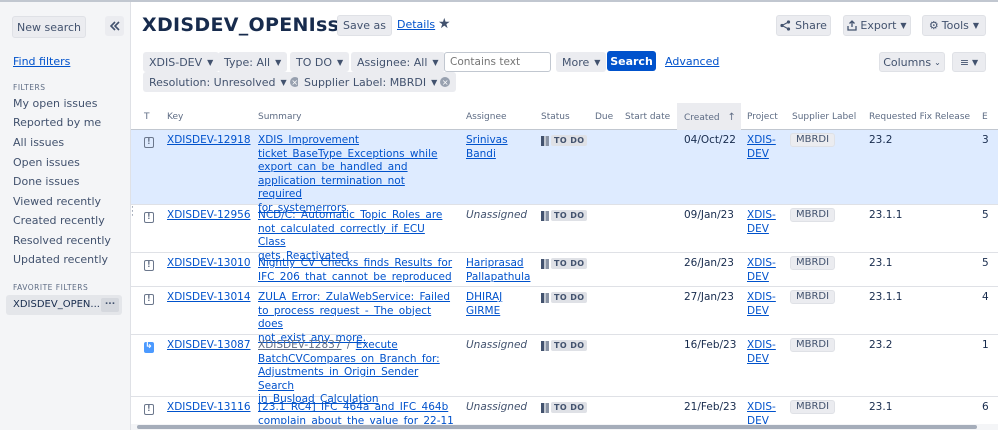 The image size is (998, 430). What do you see at coordinates (803, 25) in the screenshot?
I see `share-button: Share` at bounding box center [803, 25].